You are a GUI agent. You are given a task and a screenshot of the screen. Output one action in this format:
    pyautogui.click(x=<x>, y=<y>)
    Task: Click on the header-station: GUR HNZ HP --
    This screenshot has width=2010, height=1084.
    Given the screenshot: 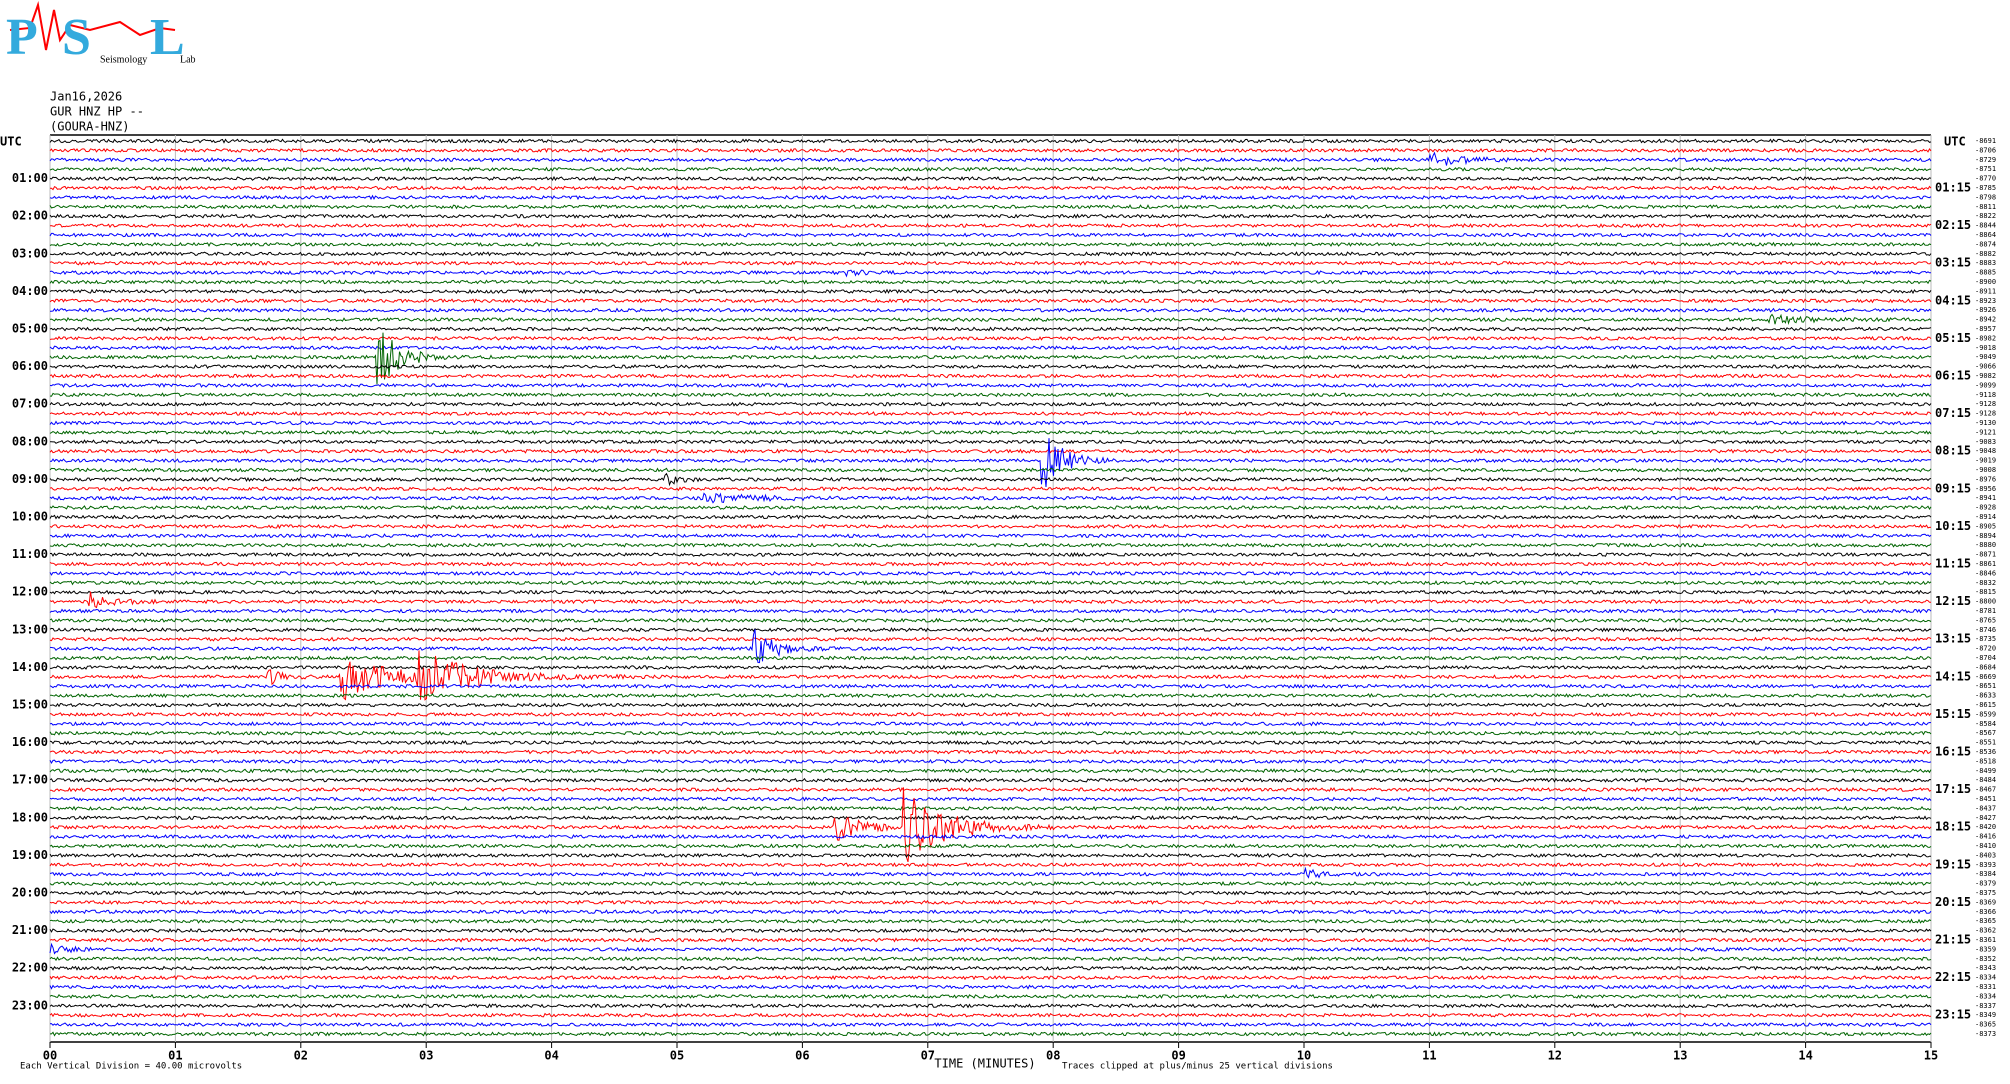 What is the action you would take?
    pyautogui.click(x=97, y=112)
    